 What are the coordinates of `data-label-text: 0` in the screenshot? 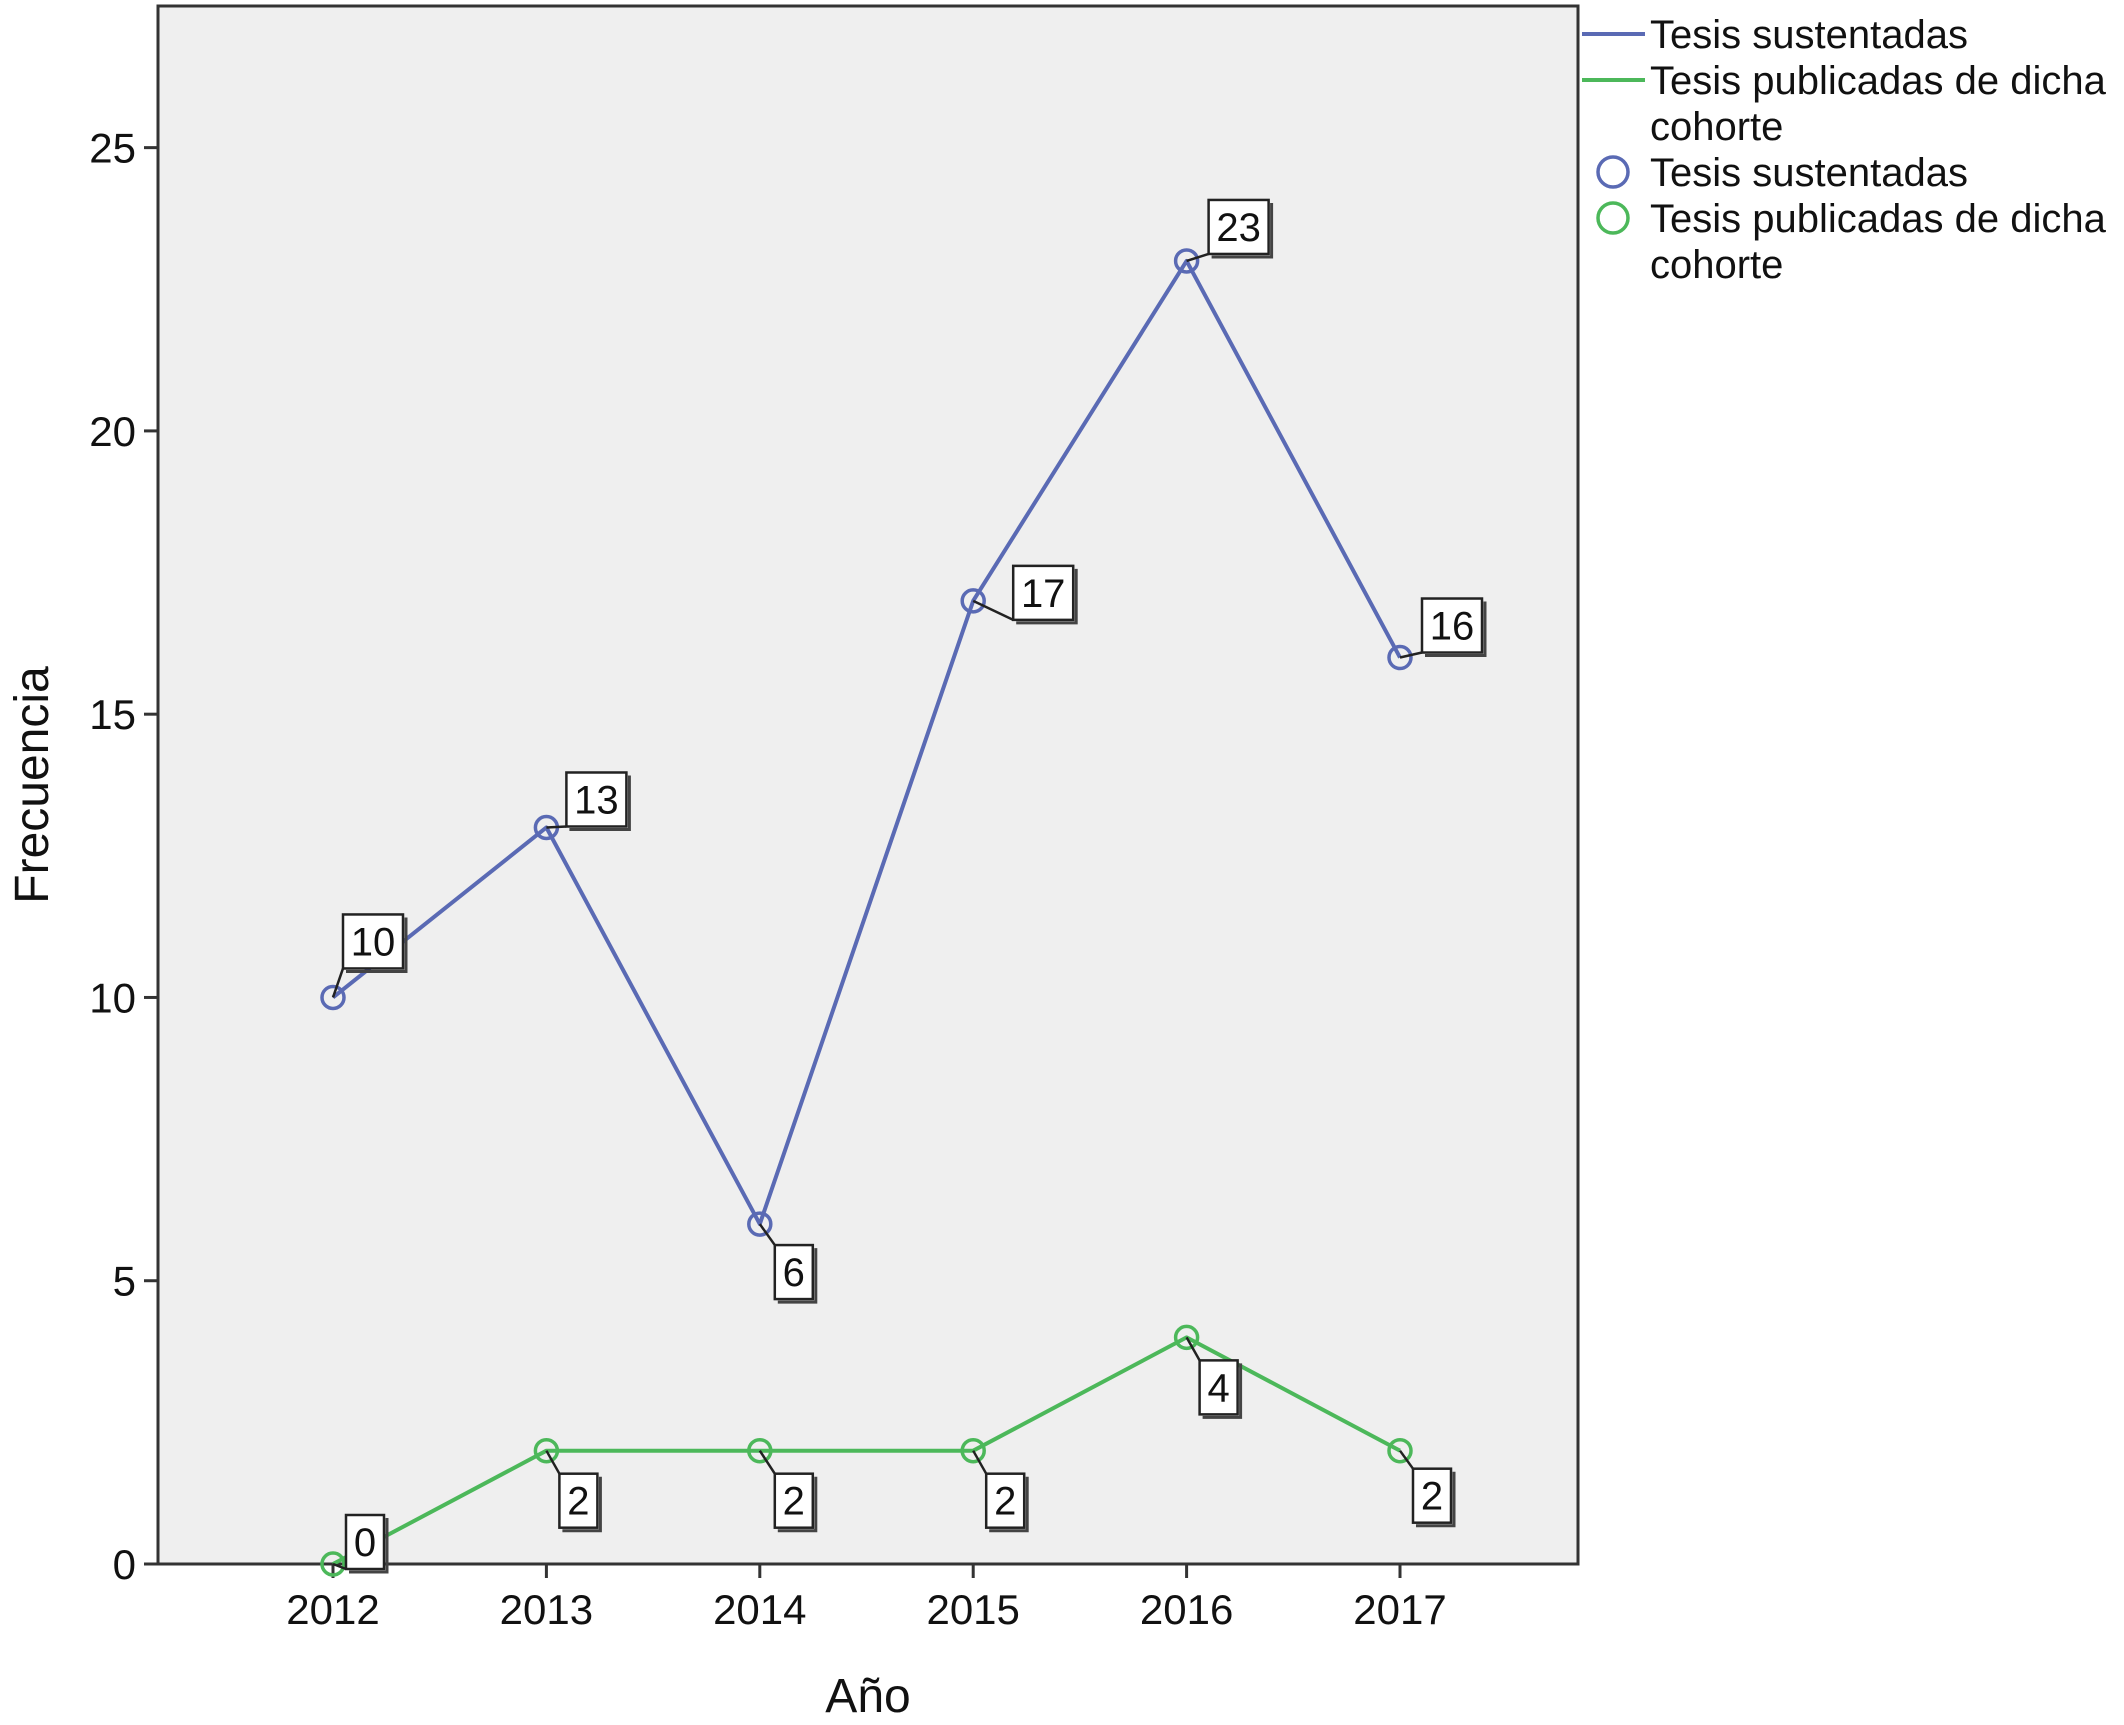 It's located at (365, 1543).